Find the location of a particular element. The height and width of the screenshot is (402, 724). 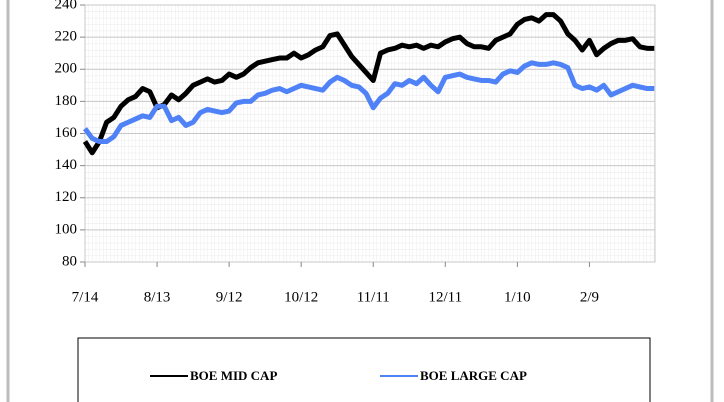

x-tick-label: 7/14 is located at coordinates (85, 297).